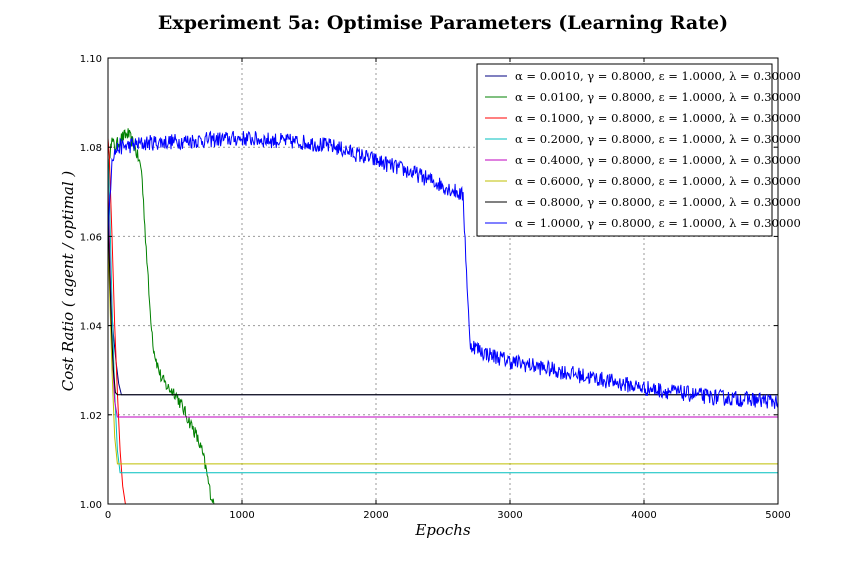 This screenshot has height=576, width=864. Describe the element at coordinates (91, 505) in the screenshot. I see `y-tick-label: 1.00` at that location.